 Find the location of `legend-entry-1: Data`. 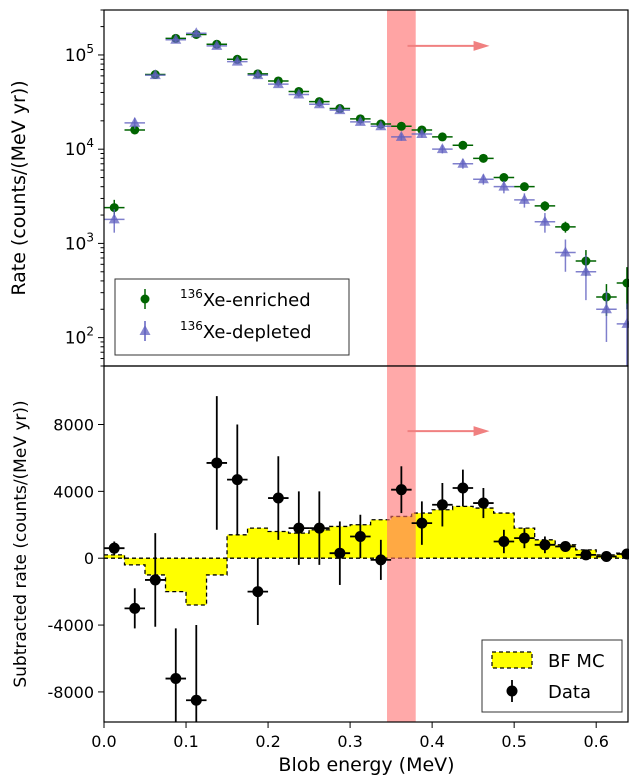

legend-entry-1: Data is located at coordinates (548, 691).